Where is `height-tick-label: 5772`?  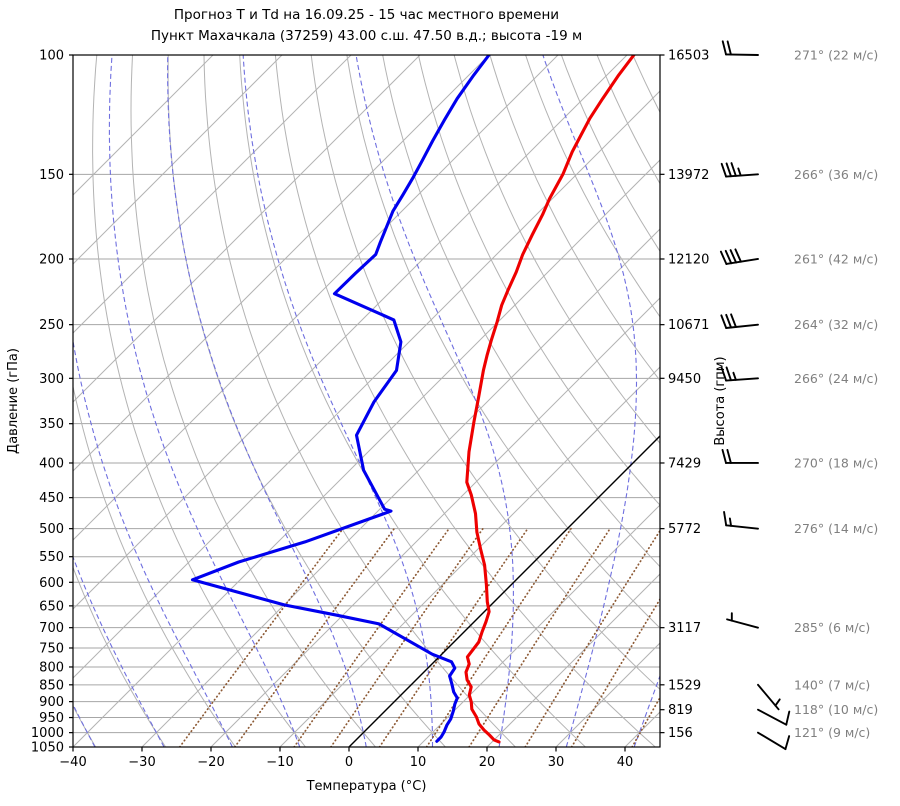
height-tick-label: 5772 is located at coordinates (684, 529).